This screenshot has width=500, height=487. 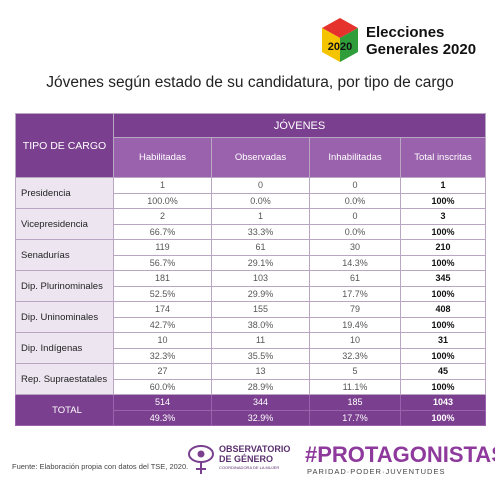 I want to click on row-counts: Vicepresidencia 2 1 0 3, so click(x=251, y=224).